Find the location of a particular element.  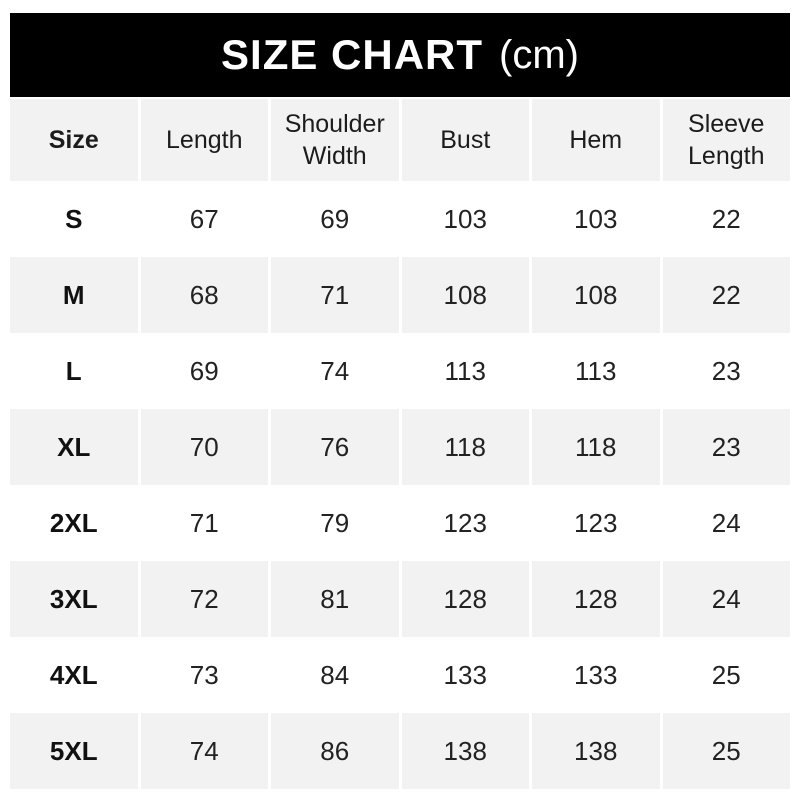

bust-value-4xl: 133 is located at coordinates (465, 674).